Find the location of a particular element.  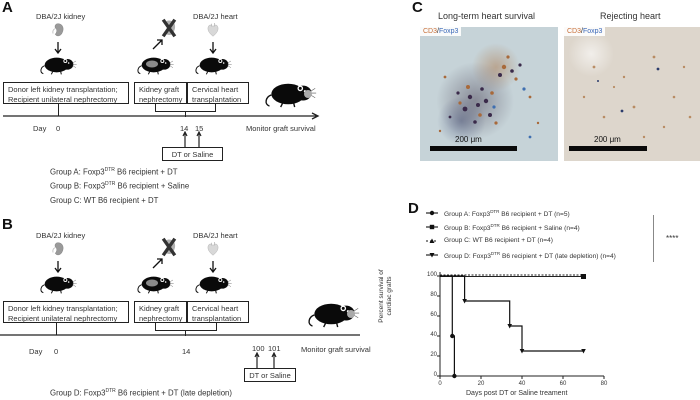

cell-dots is located at coordinates (489, 97).